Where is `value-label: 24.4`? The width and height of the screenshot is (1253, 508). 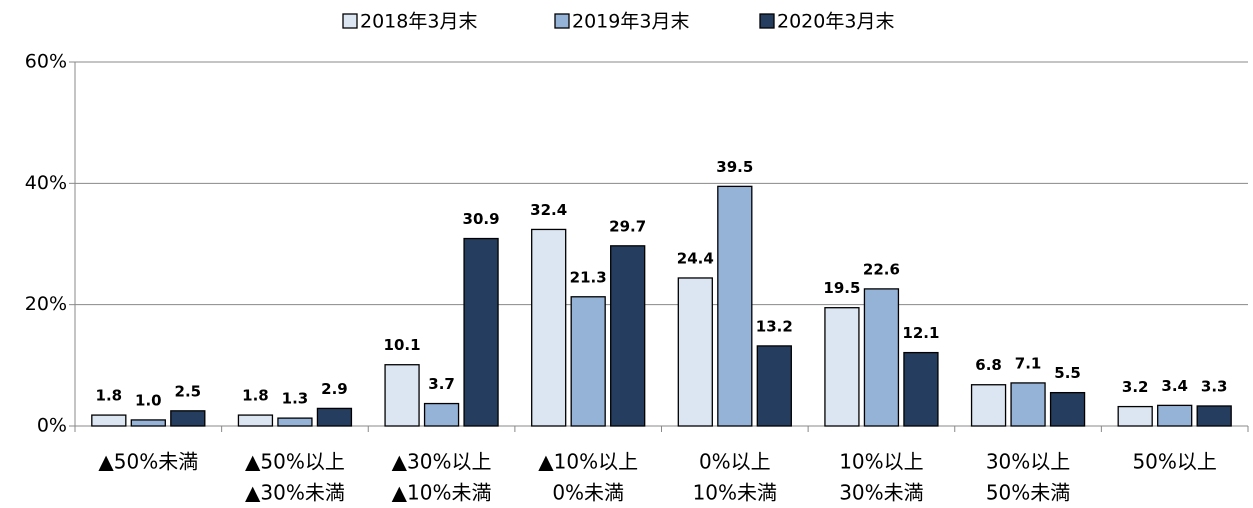
value-label: 24.4 is located at coordinates (695, 258).